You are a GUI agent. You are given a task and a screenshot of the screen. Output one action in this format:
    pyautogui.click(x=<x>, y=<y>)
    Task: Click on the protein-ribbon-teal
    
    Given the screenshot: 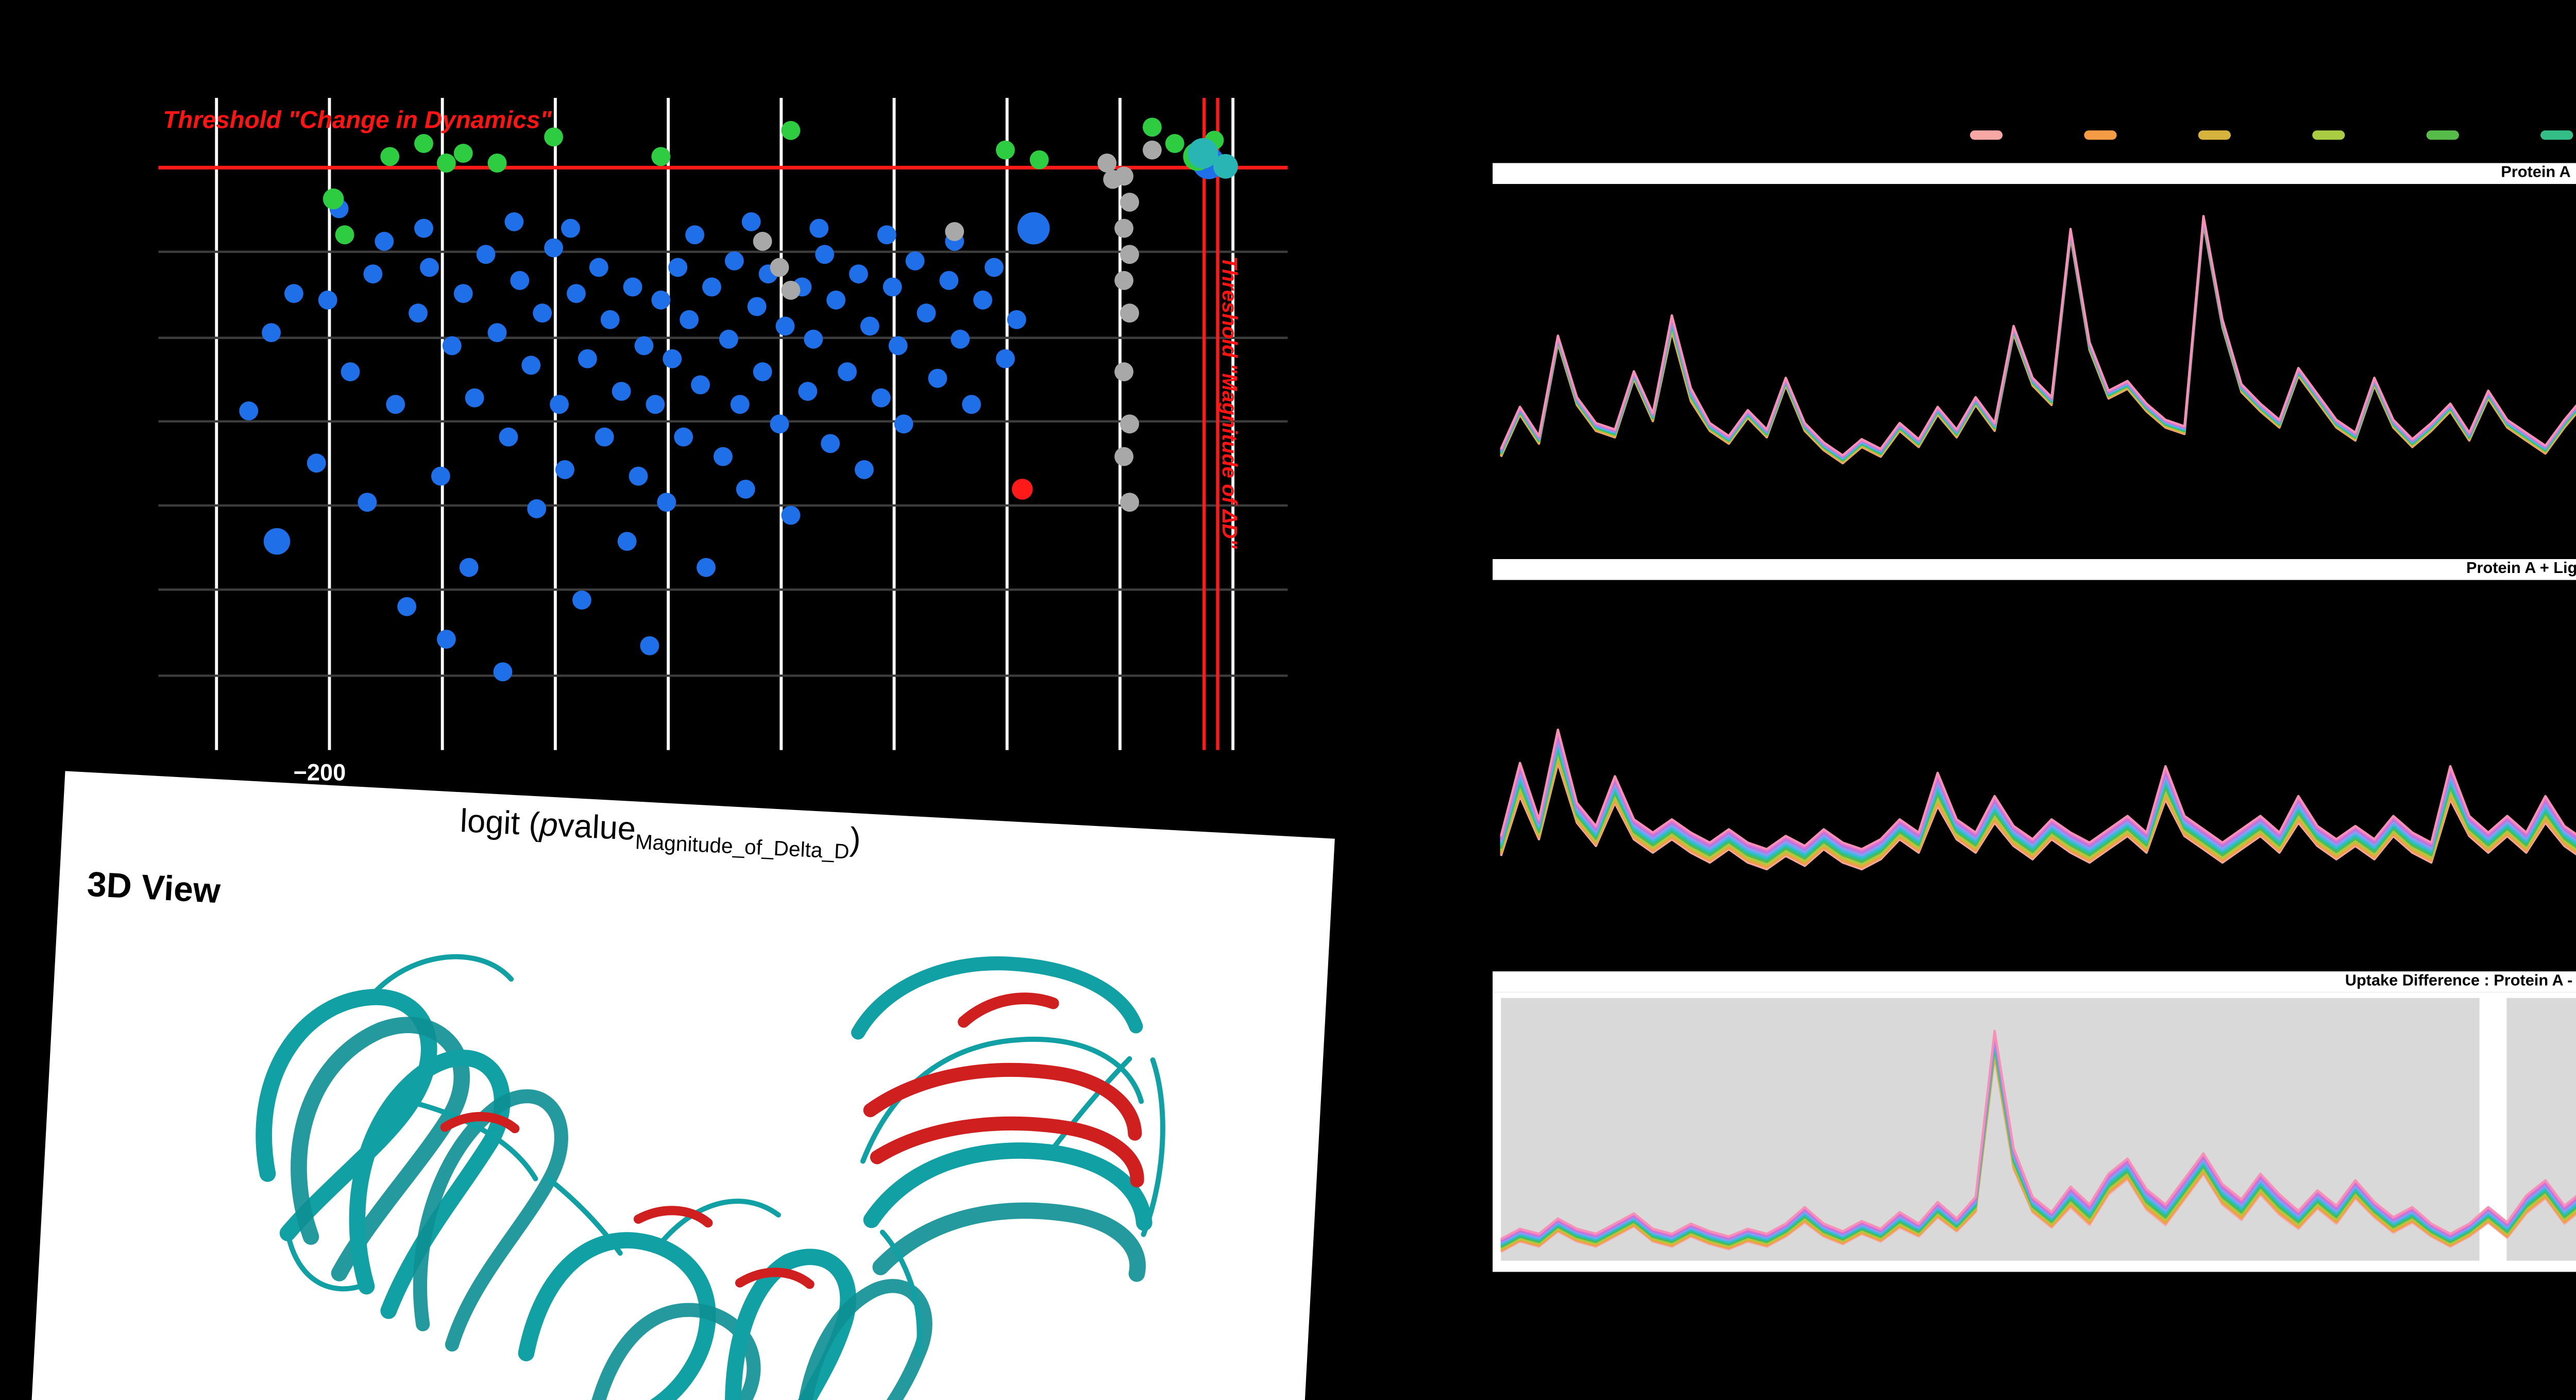 What is the action you would take?
    pyautogui.click(x=710, y=1177)
    